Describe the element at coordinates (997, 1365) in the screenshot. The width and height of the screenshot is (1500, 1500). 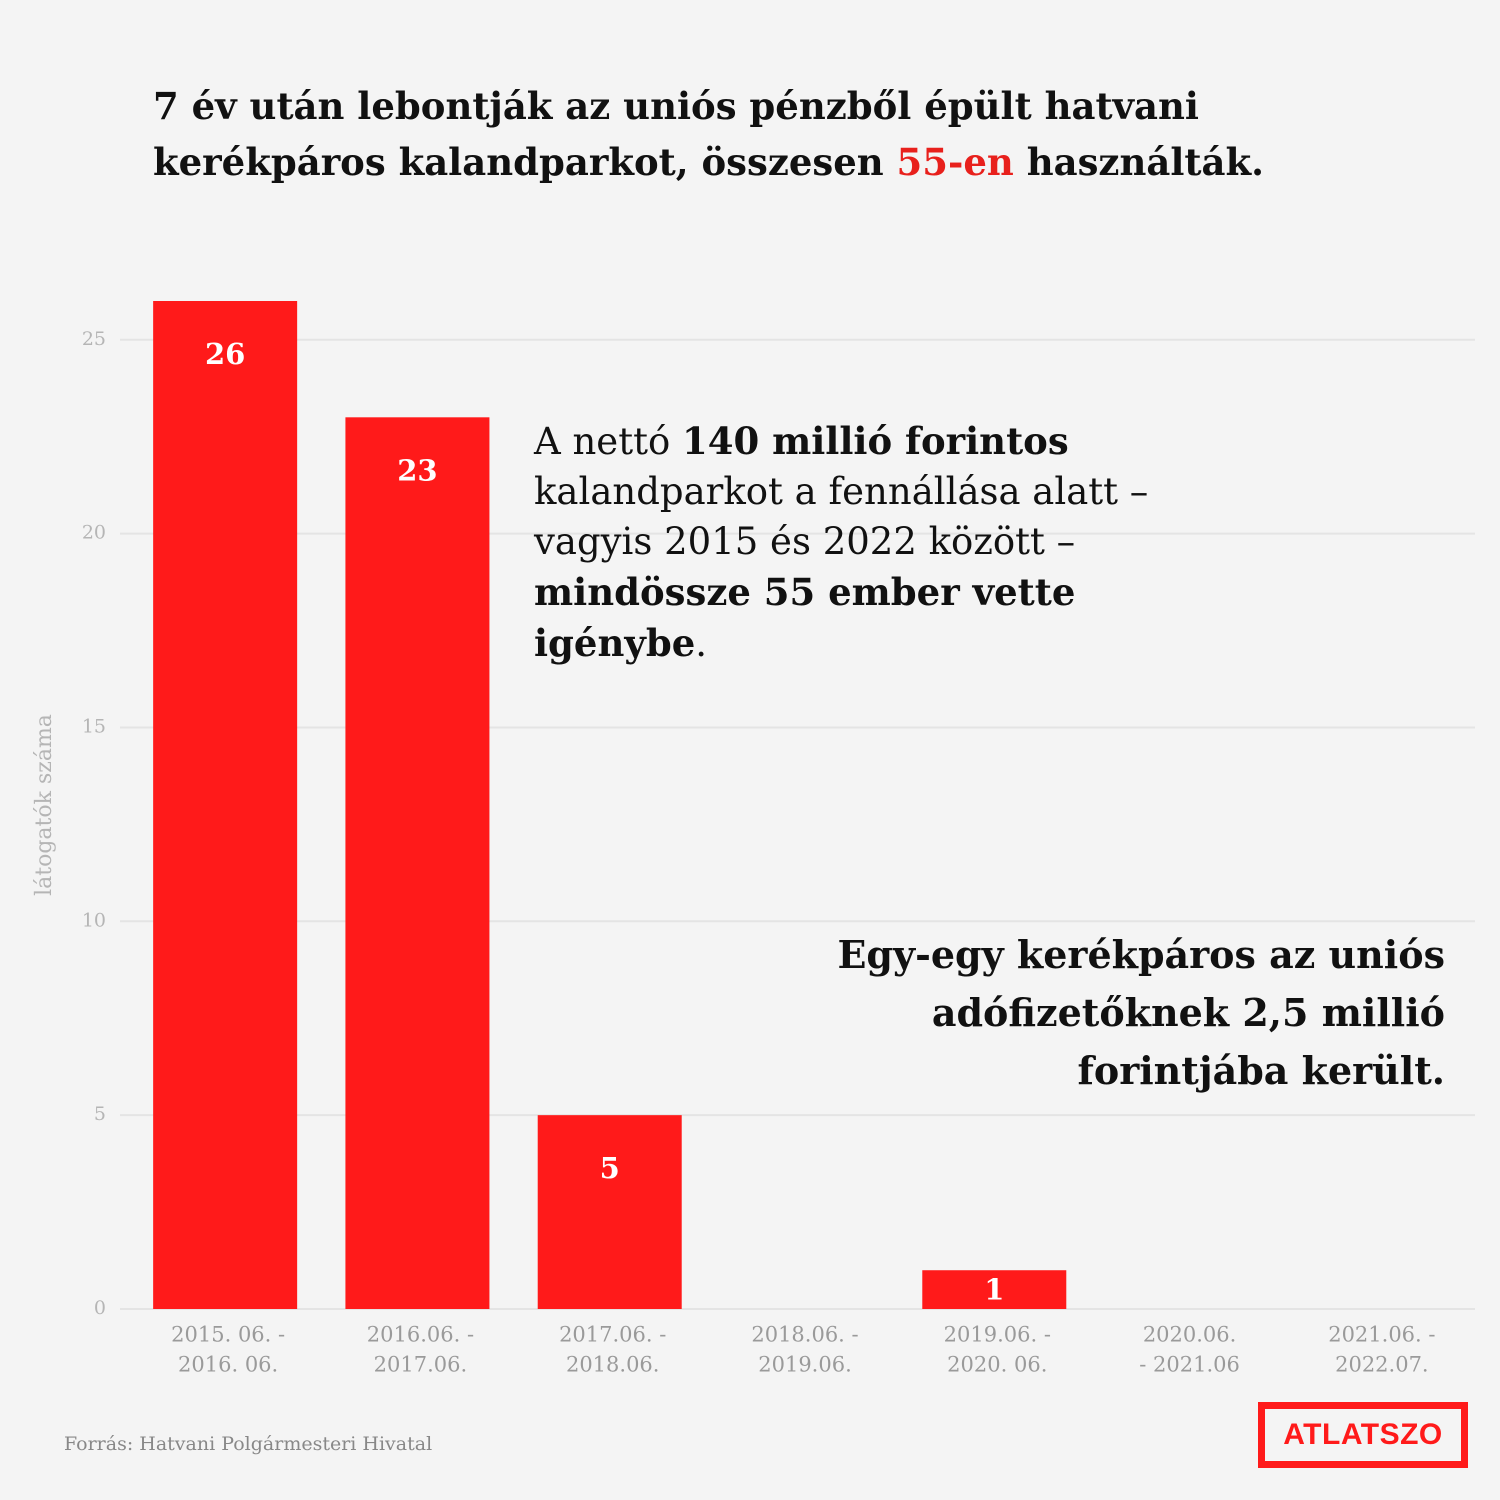
I see `x-tick-label: 2020. 06.` at that location.